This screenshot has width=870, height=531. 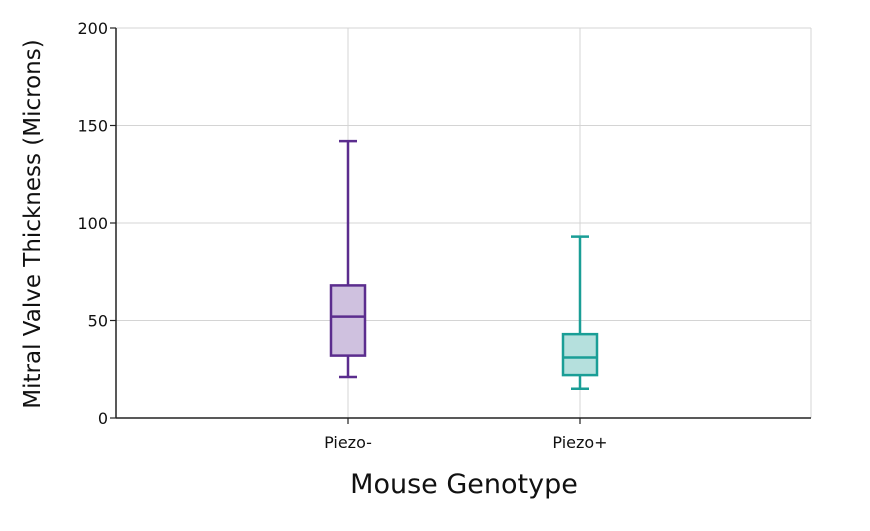 What do you see at coordinates (92, 126) in the screenshot?
I see `y-tick-label: 150` at bounding box center [92, 126].